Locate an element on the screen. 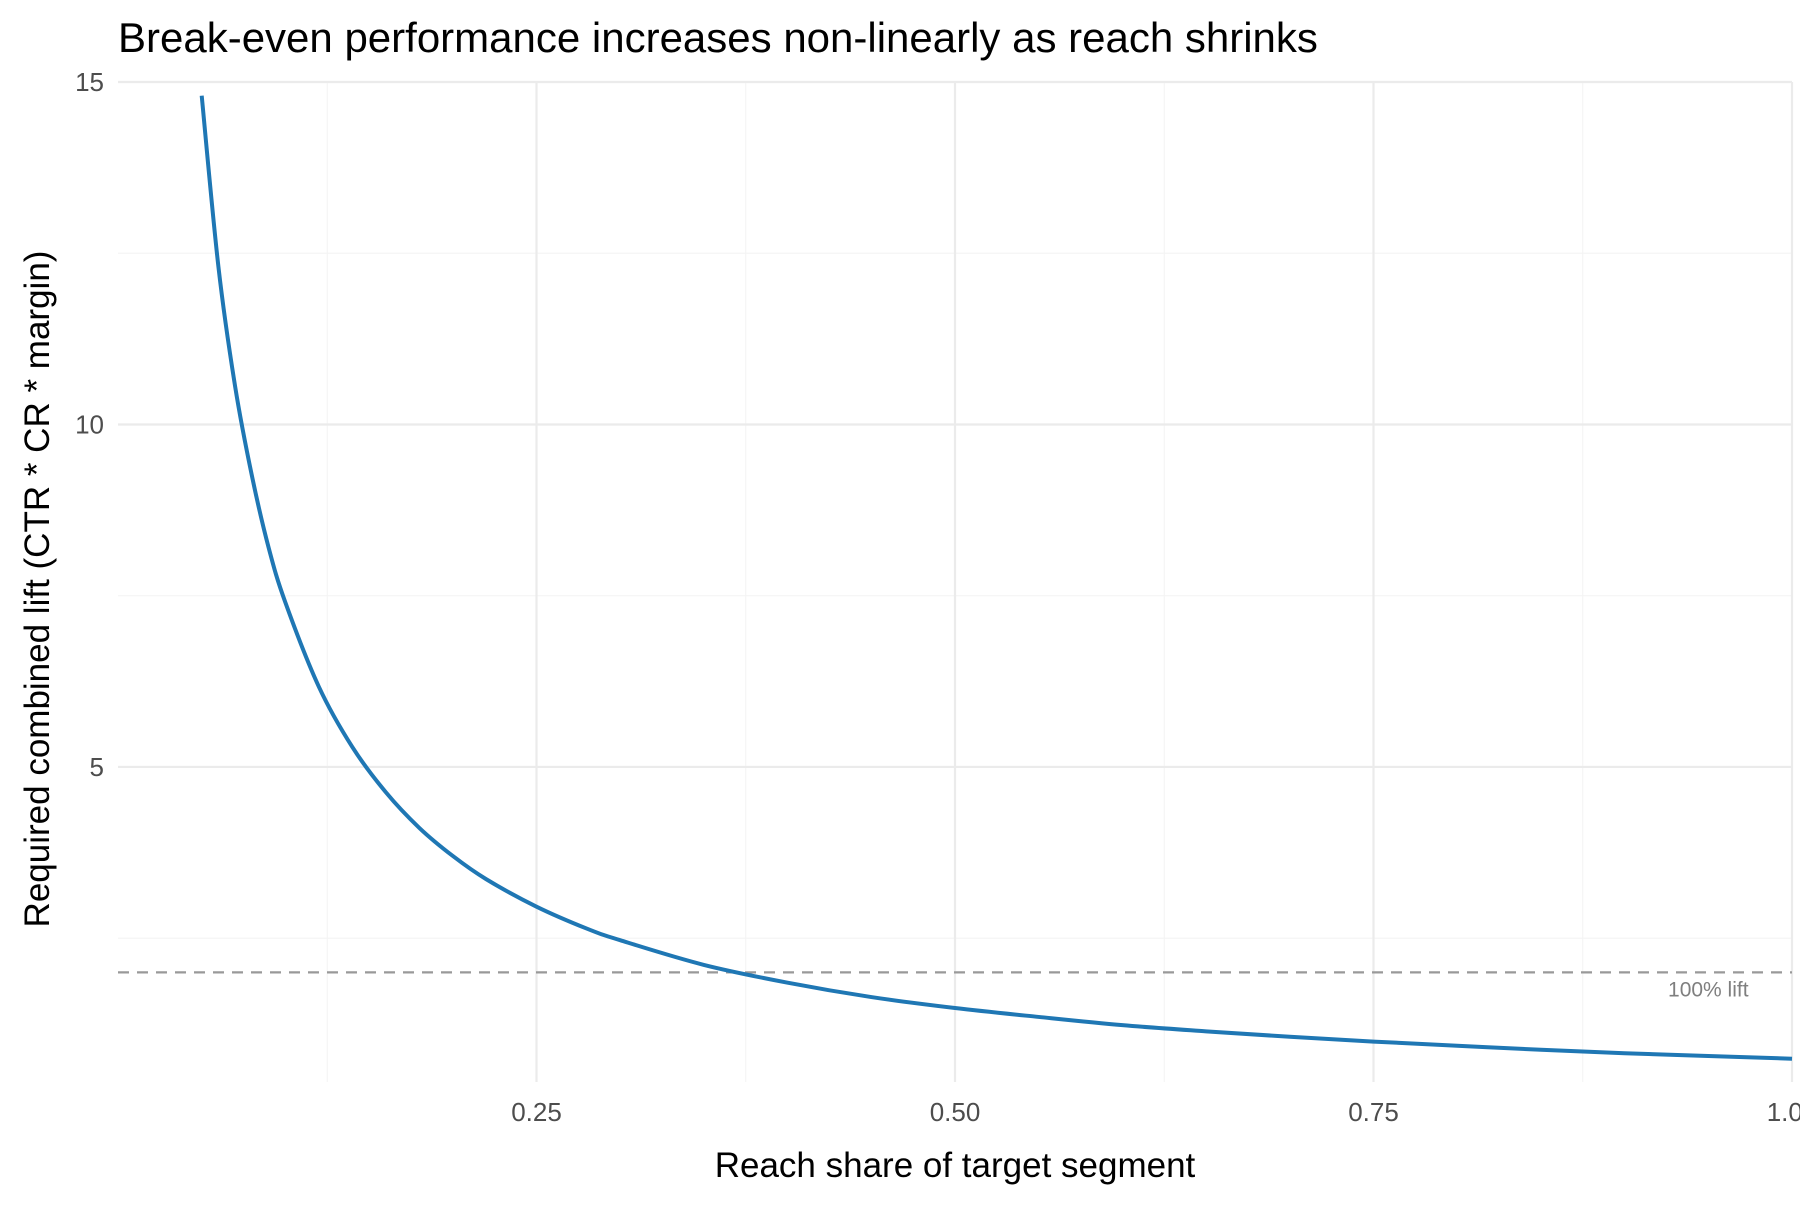 Image resolution: width=1800 pixels, height=1205 pixels. x-tick-label: 0.75 is located at coordinates (1373, 1112).